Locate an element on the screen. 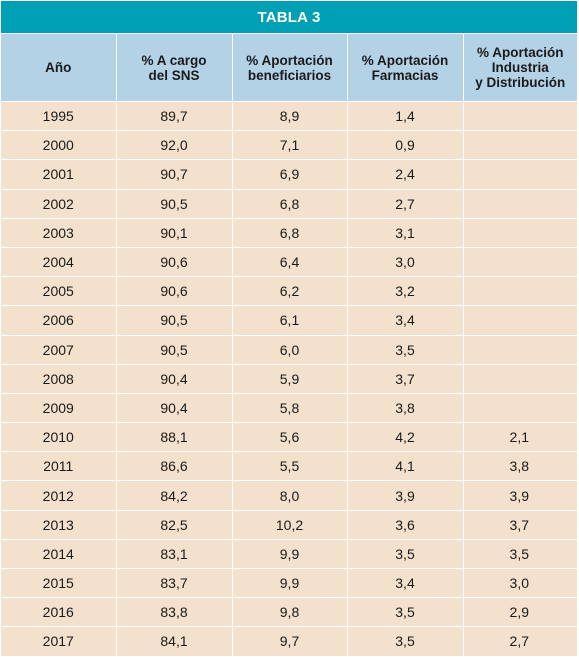 The image size is (579, 657). beneficiarios-cell: 9,8 is located at coordinates (289, 612).